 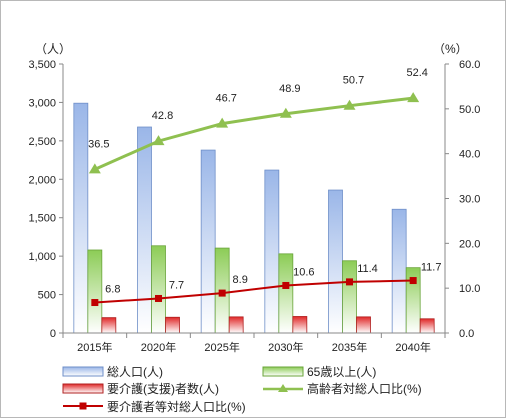 What do you see at coordinates (353, 81) in the screenshot?
I see `elderly-ratio-label: 50.7` at bounding box center [353, 81].